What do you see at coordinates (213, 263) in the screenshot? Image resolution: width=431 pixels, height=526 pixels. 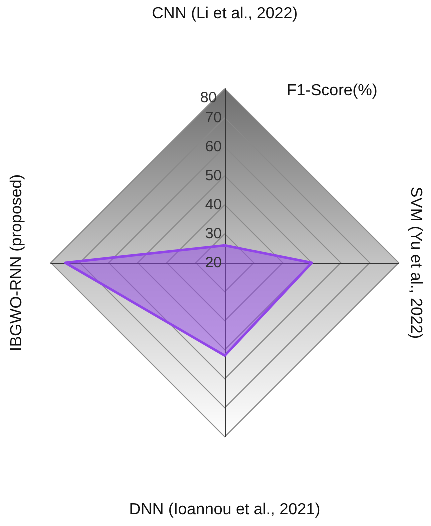 I see `y-tick-label: 20` at bounding box center [213, 263].